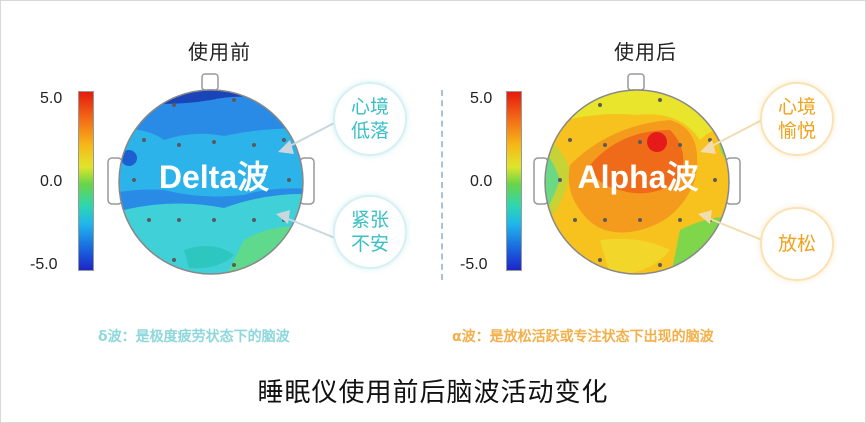 The width and height of the screenshot is (866, 423). Describe the element at coordinates (370, 232) in the screenshot. I see `left-bubble-anxious: 紧张 不安` at that location.